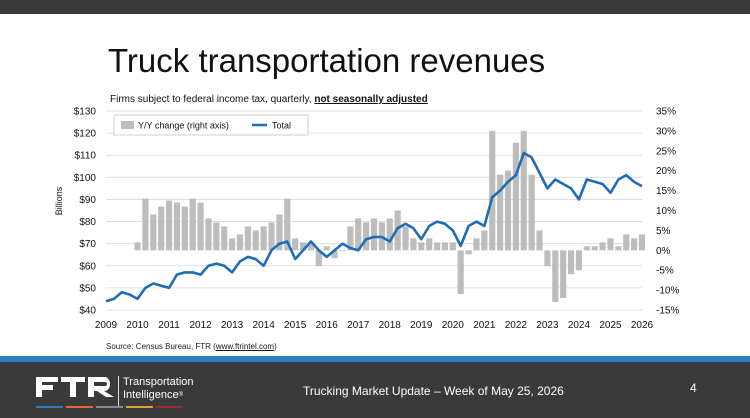  Describe the element at coordinates (264, 325) in the screenshot. I see `x-tick-label: 2014` at that location.